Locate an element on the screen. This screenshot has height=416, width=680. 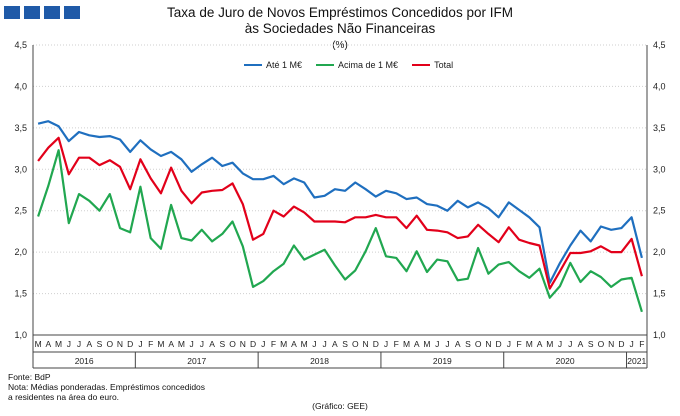
legend-item-acima-1m: Acima de 1 M€ is located at coordinates (357, 65).